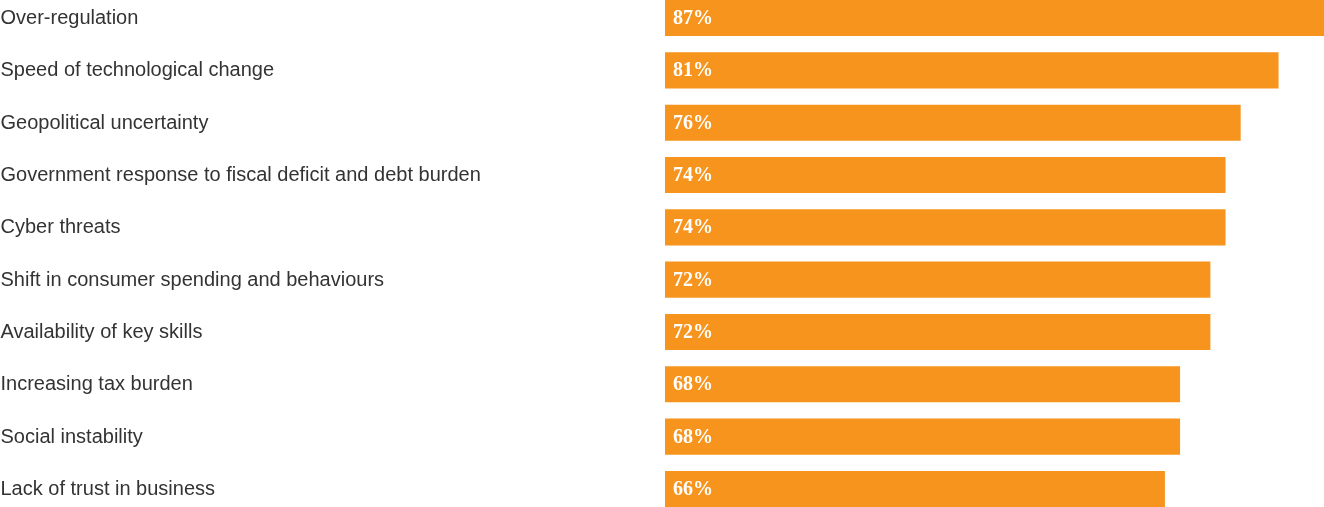  What do you see at coordinates (71, 435) in the screenshot?
I see `y-tick-label: Social instability` at bounding box center [71, 435].